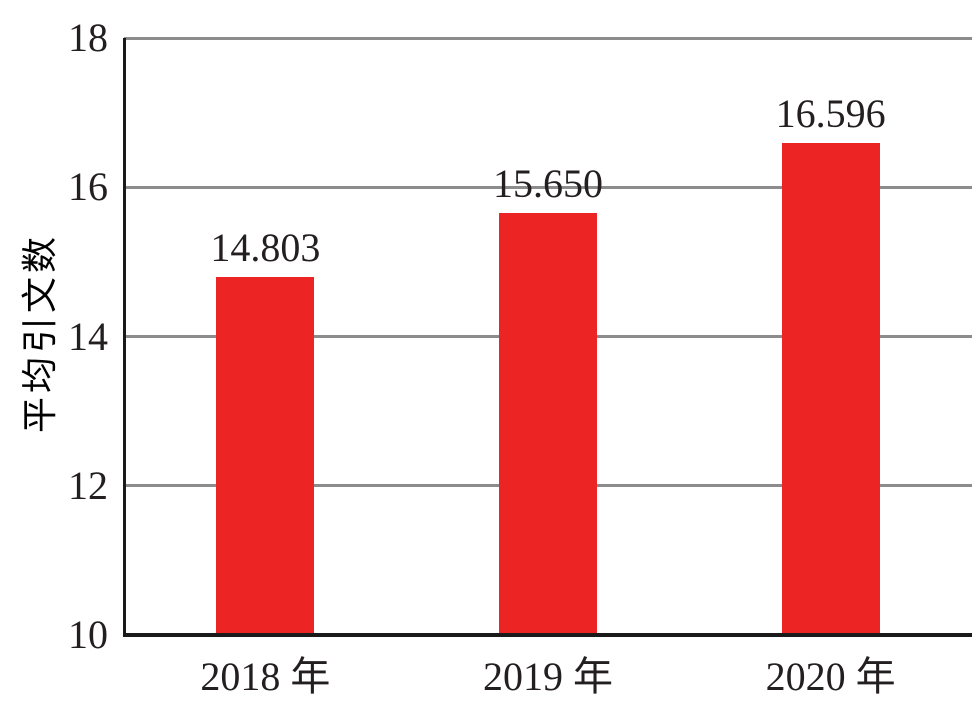 Image resolution: width=979 pixels, height=706 pixels. What do you see at coordinates (124, 337) in the screenshot?
I see `y-axis-line` at bounding box center [124, 337].